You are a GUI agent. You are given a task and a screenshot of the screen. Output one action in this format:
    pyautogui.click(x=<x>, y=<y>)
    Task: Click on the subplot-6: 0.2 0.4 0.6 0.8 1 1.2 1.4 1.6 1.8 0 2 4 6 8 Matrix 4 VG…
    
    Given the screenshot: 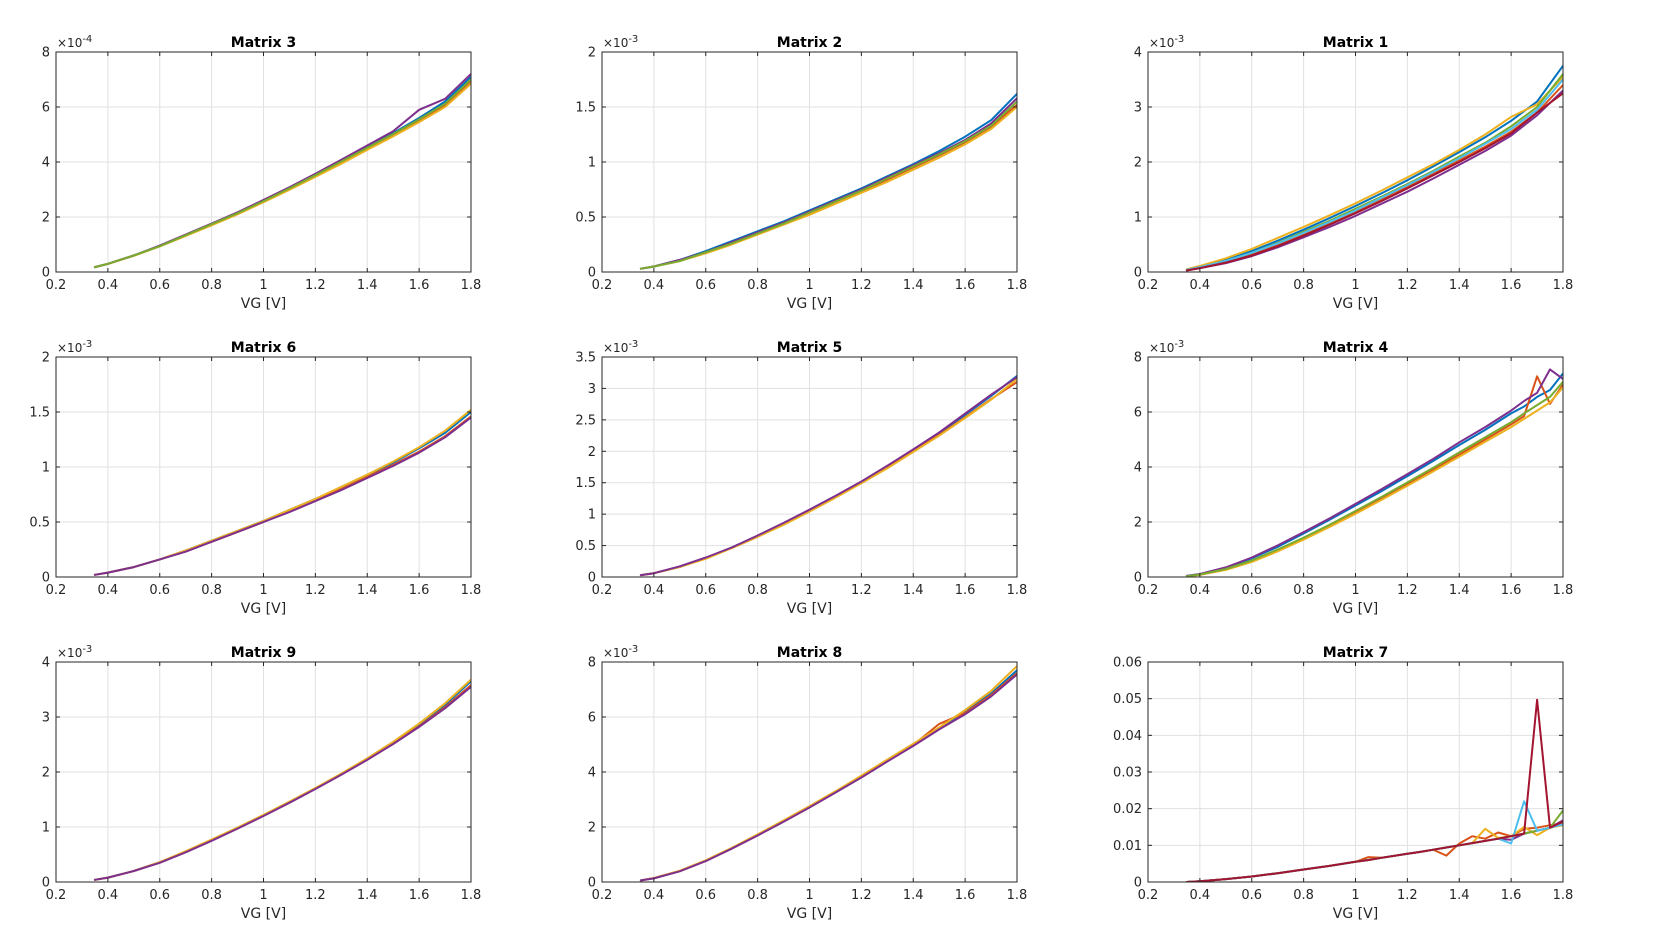 What is the action you would take?
    pyautogui.click(x=1354, y=478)
    